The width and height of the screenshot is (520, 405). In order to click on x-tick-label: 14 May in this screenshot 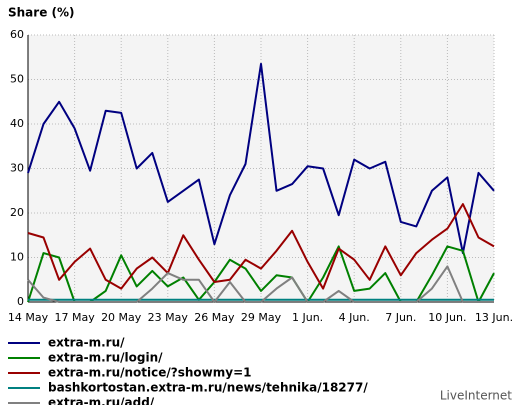, I will do `click(28, 317)`.